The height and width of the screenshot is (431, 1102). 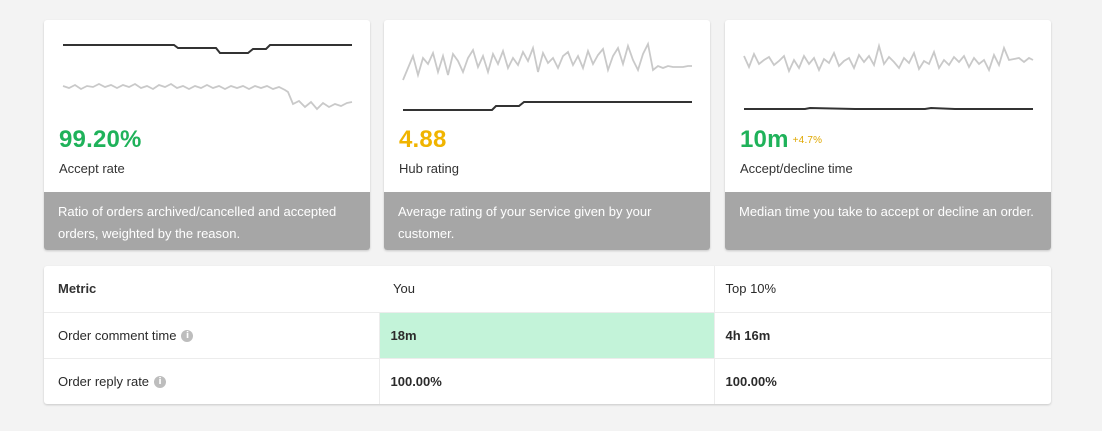 What do you see at coordinates (211, 335) in the screenshot?
I see `metric-name-cell: Order comment time i` at bounding box center [211, 335].